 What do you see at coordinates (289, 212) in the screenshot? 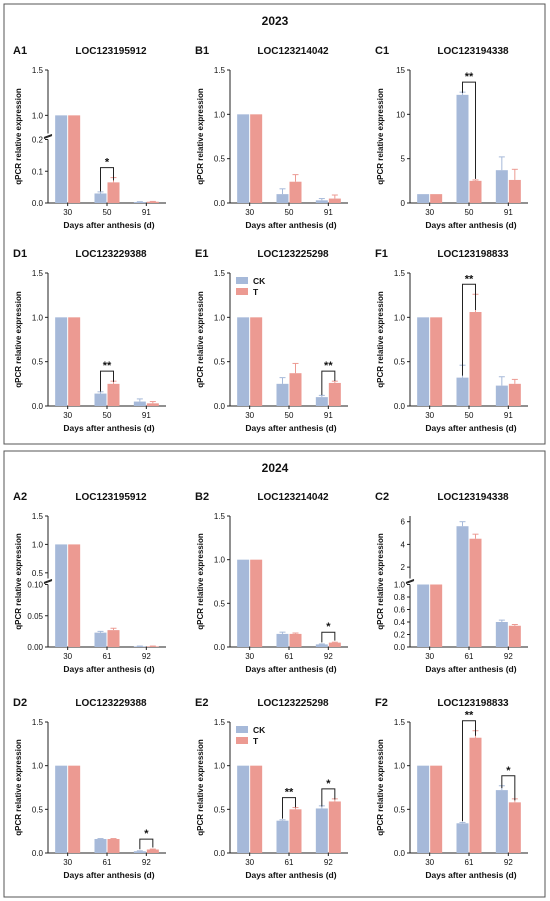
I see `panel-b1-x-tick-label: 50` at bounding box center [289, 212].